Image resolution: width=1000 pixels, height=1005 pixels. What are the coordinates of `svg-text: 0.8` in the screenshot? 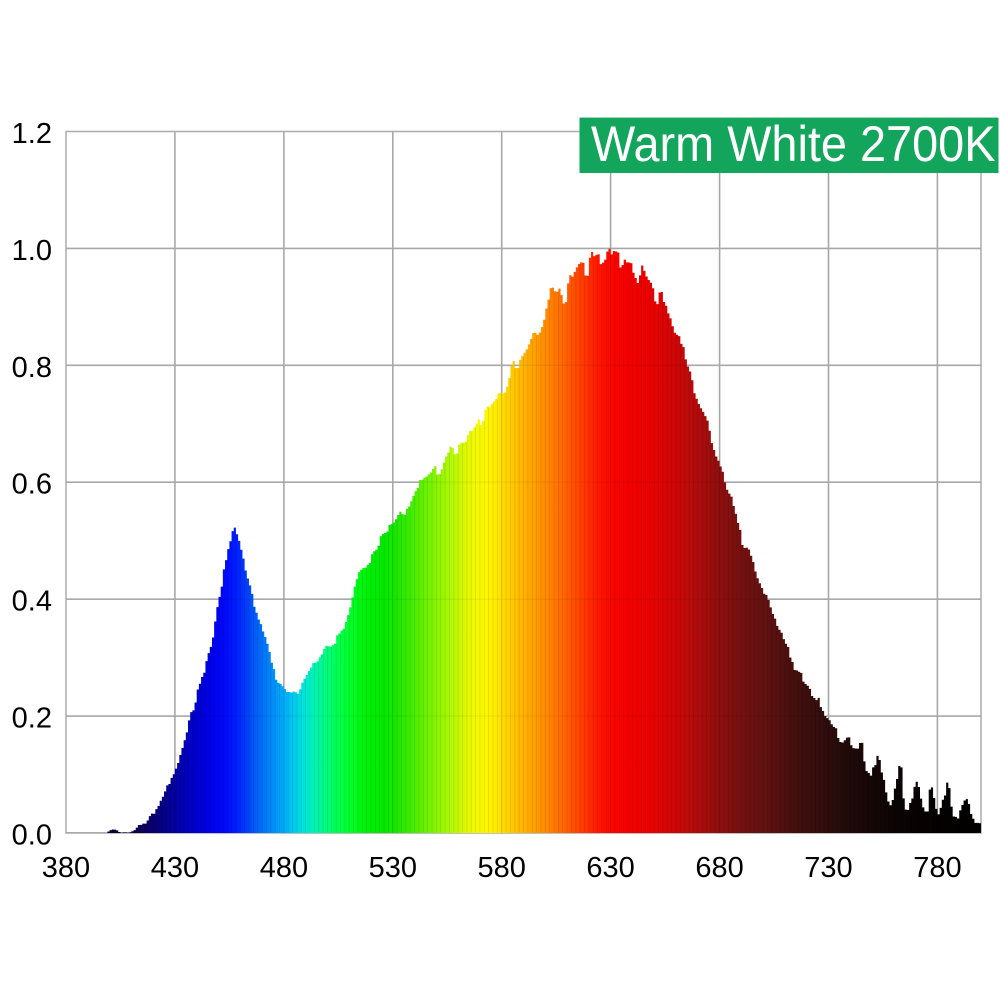 It's located at (32, 368).